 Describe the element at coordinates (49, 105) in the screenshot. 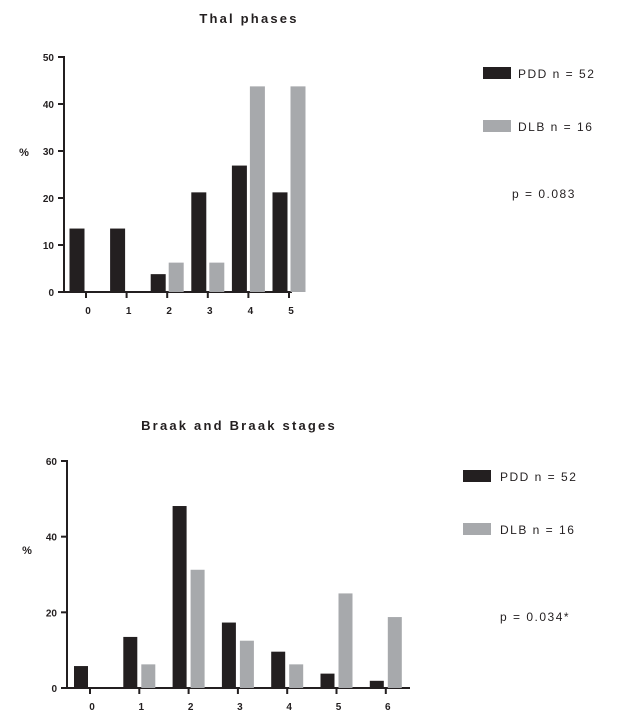

I see `thal-y-tick-label: 40` at that location.